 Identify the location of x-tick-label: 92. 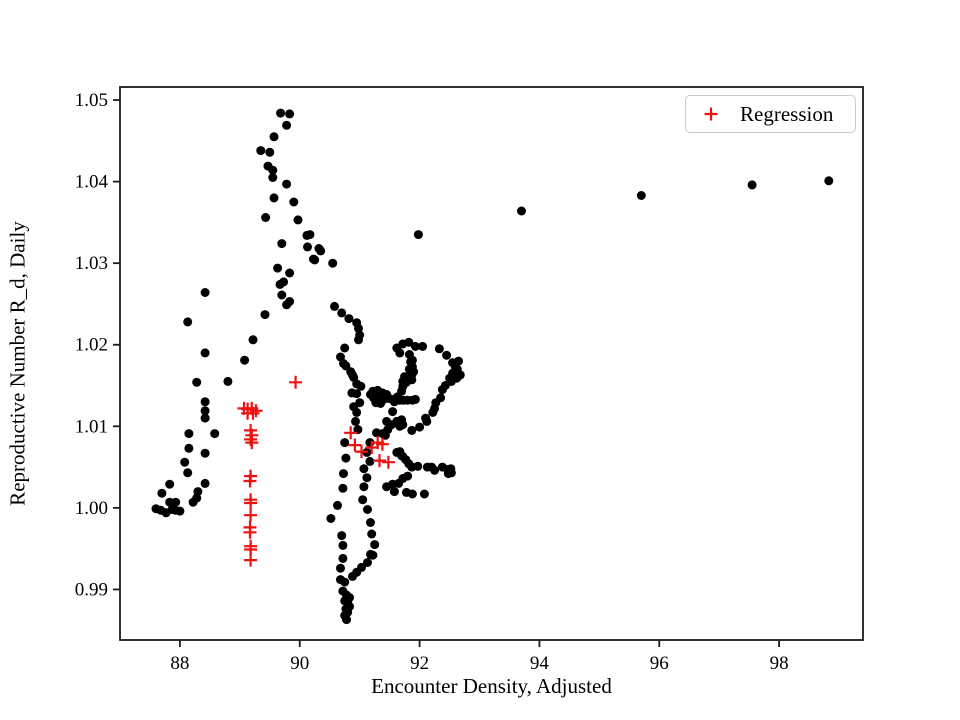
(419, 663).